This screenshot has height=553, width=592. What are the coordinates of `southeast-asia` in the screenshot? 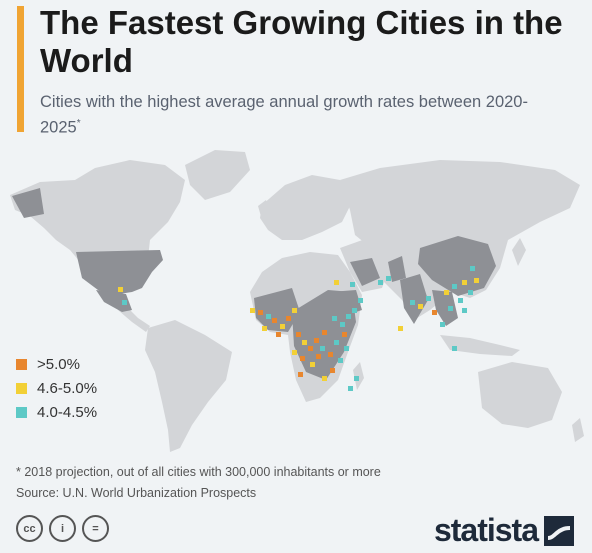 It's located at (445, 308).